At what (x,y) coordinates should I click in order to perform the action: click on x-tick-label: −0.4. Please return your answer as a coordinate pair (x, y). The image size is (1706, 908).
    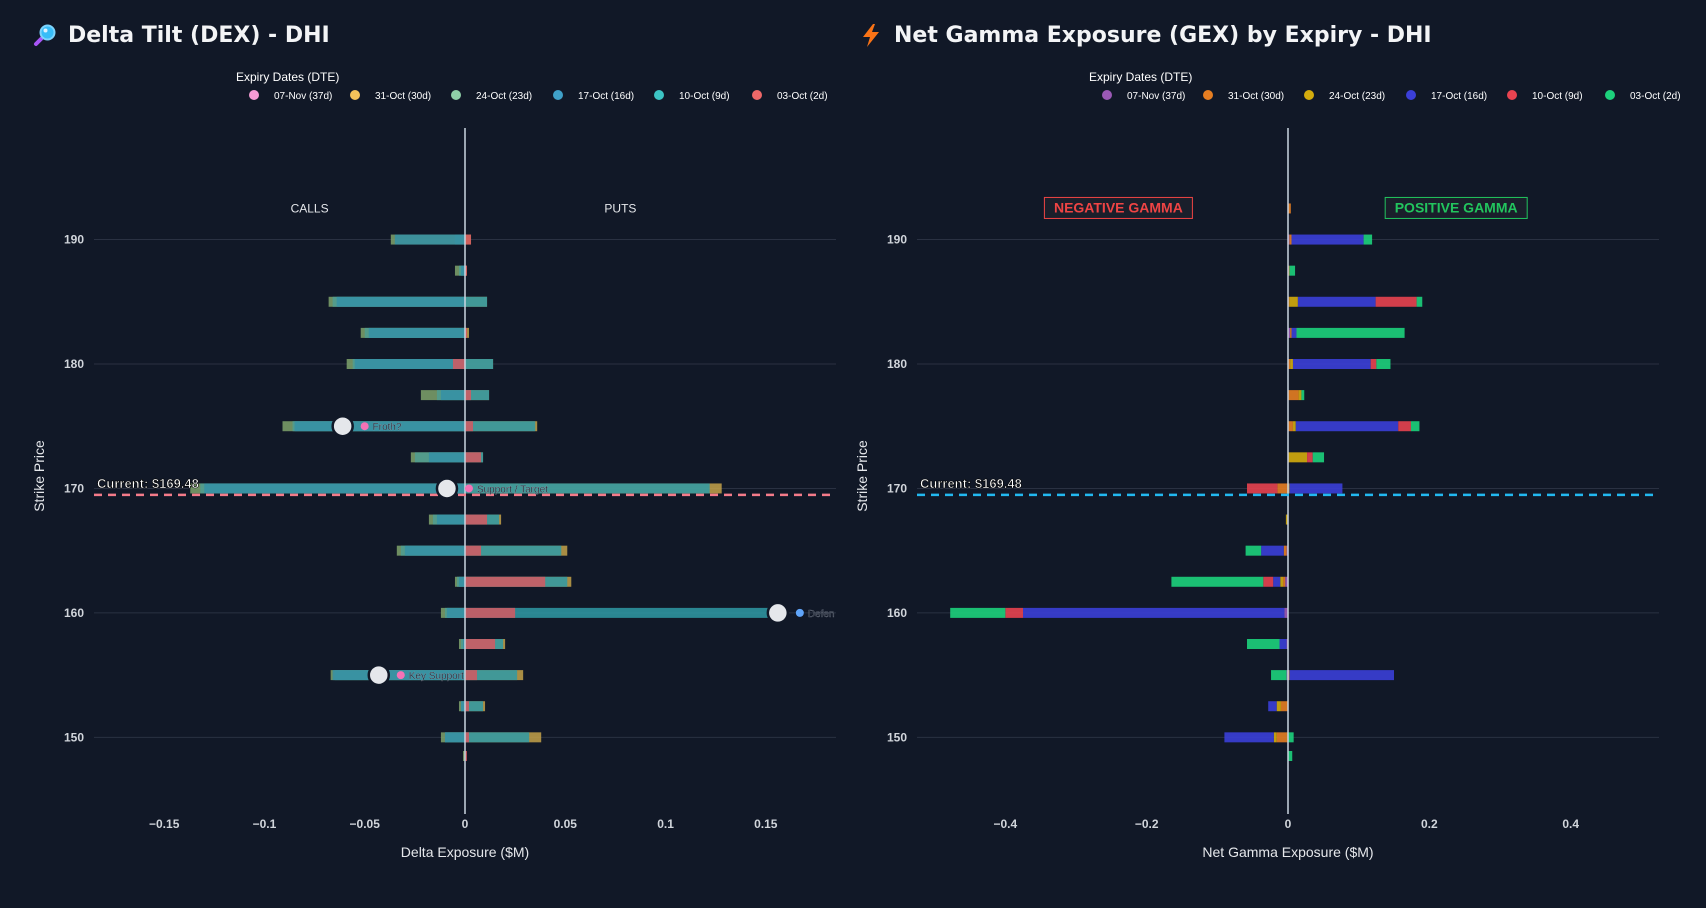
    Looking at the image, I should click on (1005, 824).